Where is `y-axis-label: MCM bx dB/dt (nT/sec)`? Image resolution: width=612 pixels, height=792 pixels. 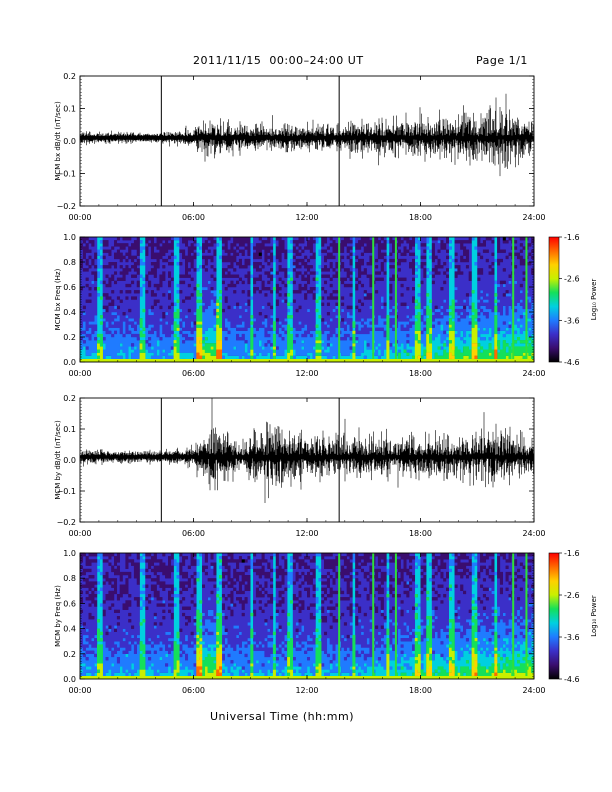 y-axis-label: MCM bx dB/dt (nT/sec) is located at coordinates (58, 141).